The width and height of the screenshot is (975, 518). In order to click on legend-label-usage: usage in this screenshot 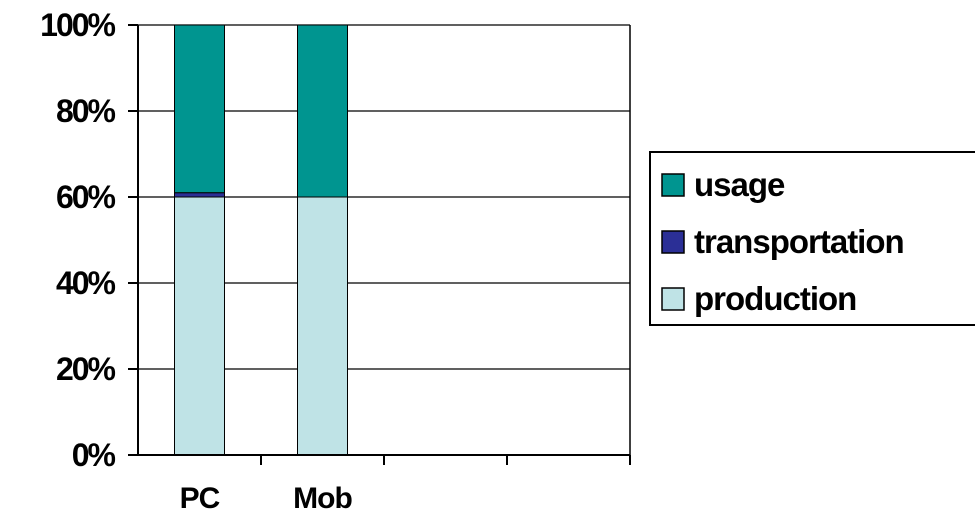, I will do `click(739, 184)`.